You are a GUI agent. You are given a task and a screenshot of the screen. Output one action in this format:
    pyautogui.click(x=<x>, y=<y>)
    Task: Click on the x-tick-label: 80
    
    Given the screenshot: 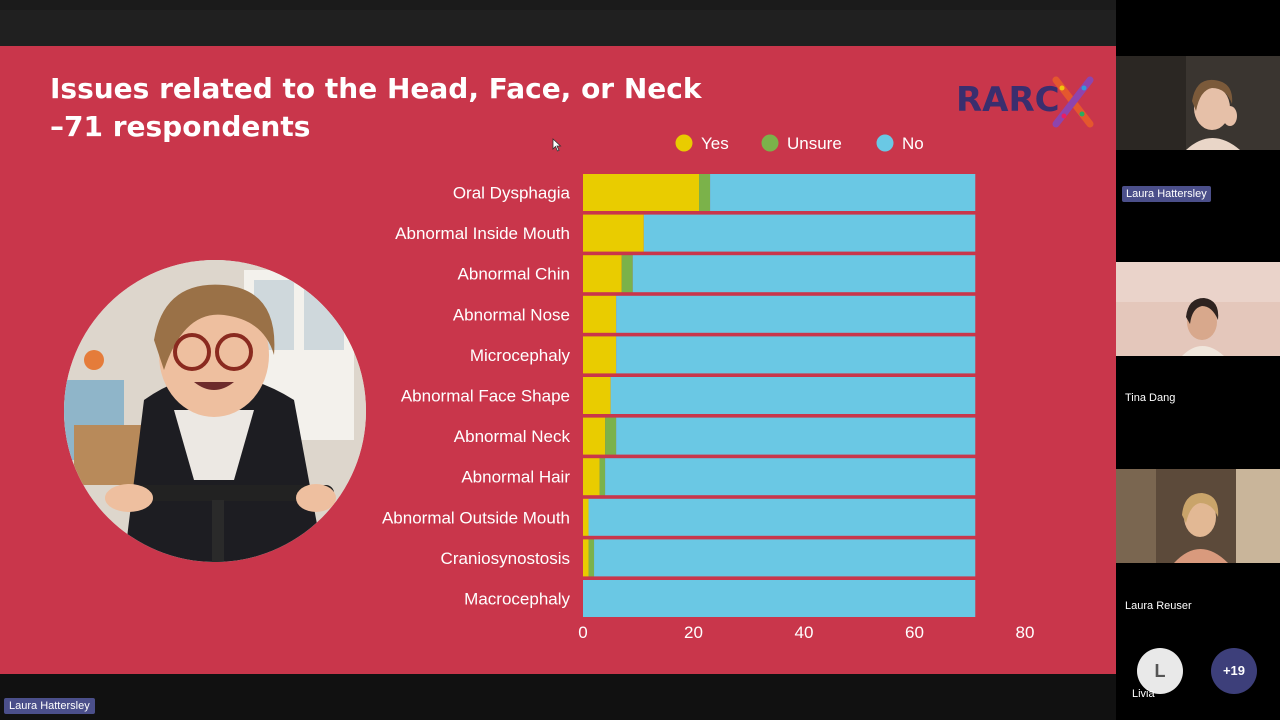 What is the action you would take?
    pyautogui.click(x=1025, y=632)
    